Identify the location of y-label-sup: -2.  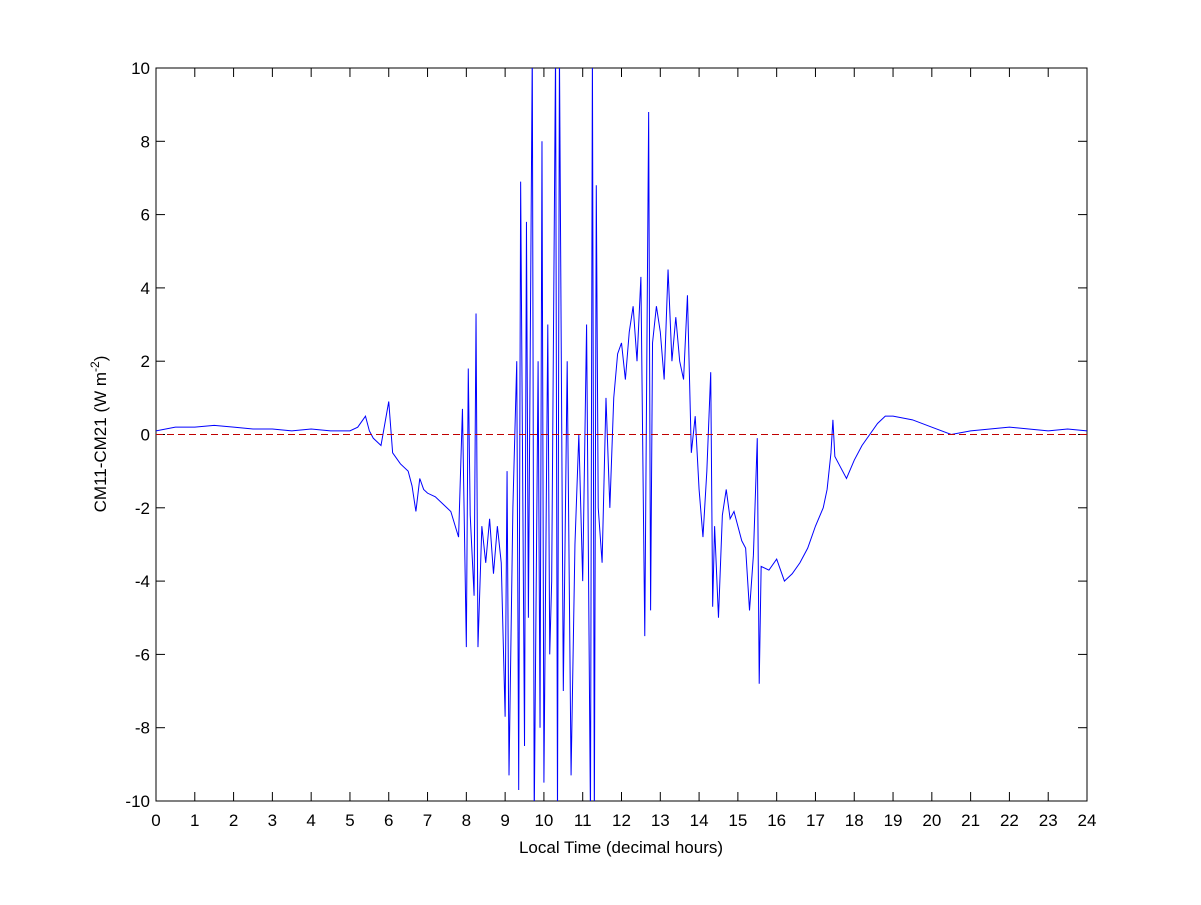
(95, 366).